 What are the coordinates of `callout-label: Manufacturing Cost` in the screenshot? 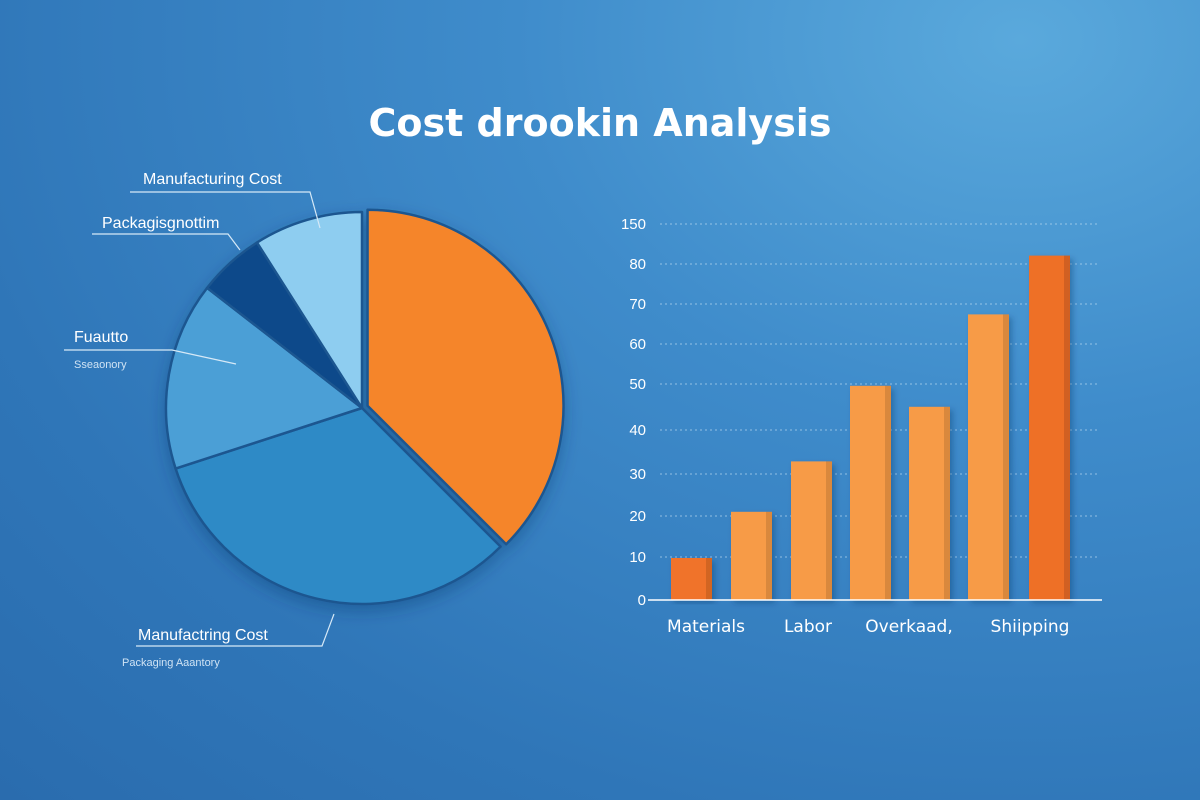 It's located at (212, 179).